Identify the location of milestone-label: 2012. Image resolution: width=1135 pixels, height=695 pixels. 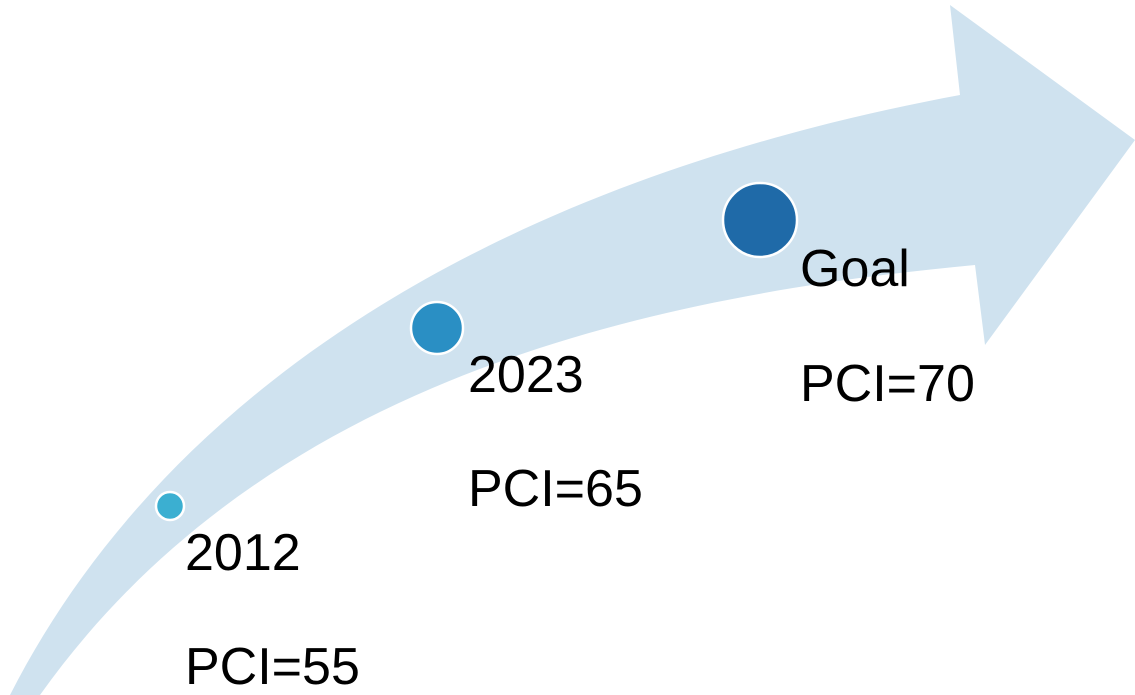
(243, 553).